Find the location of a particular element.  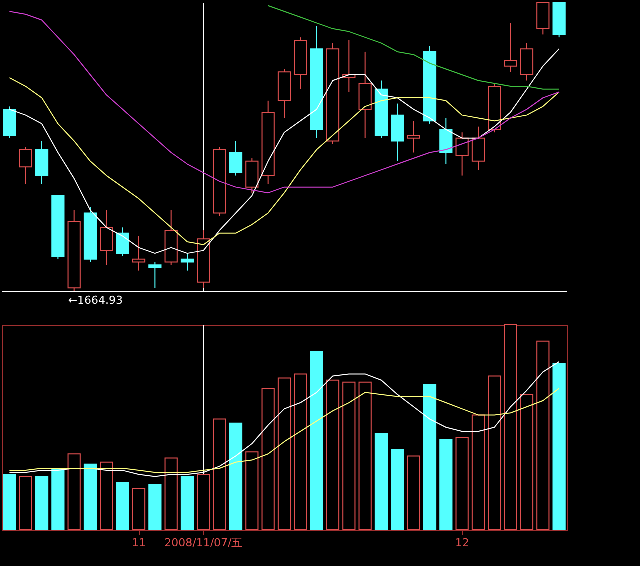

x-tick-label: 2008/11/07/五 is located at coordinates (203, 543).